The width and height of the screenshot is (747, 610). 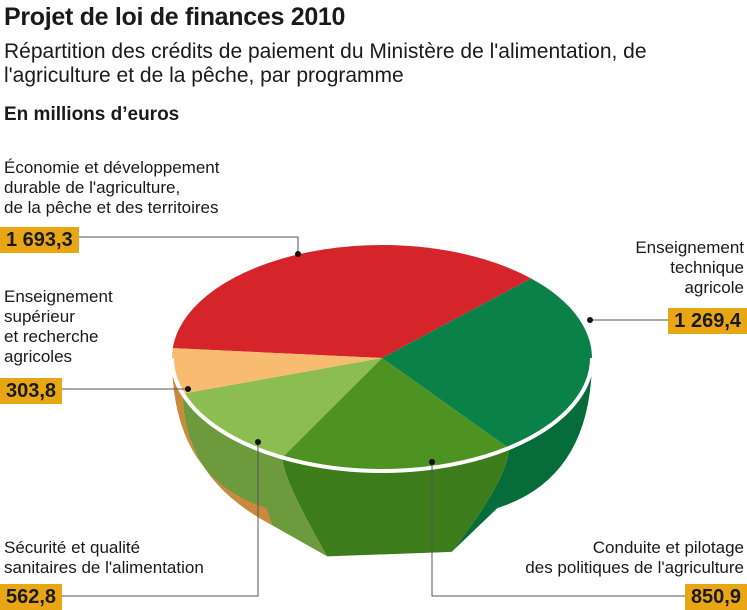 What do you see at coordinates (298, 254) in the screenshot?
I see `leader-economie-dot` at bounding box center [298, 254].